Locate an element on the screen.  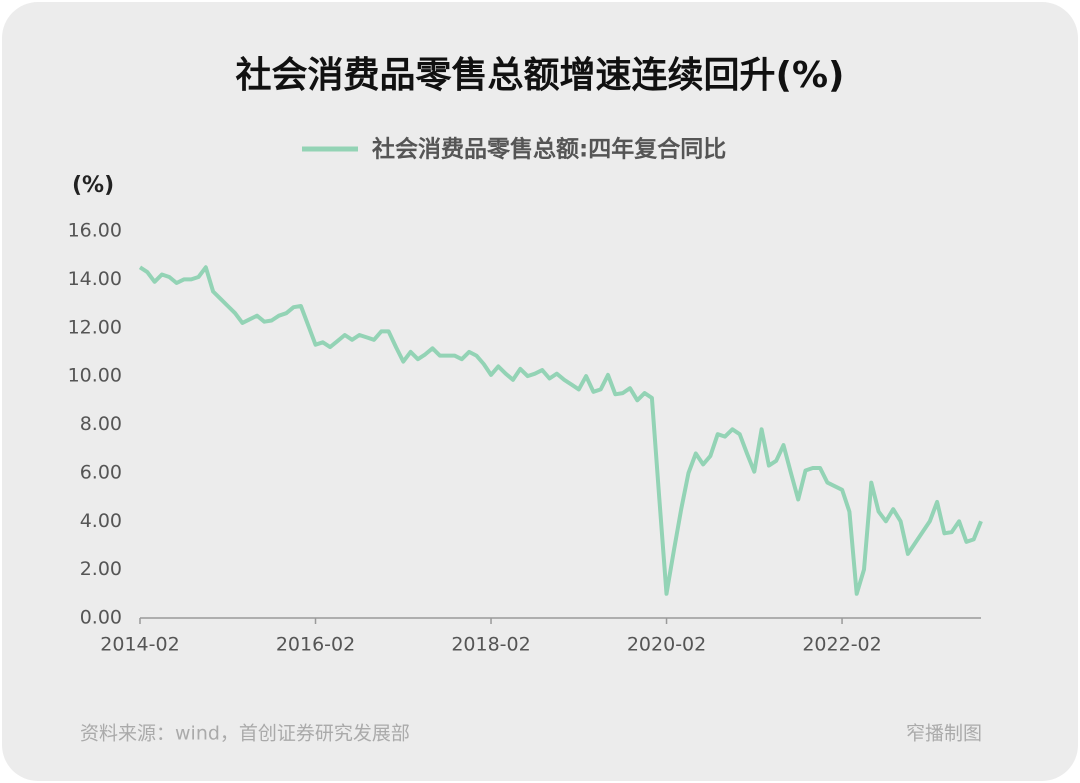
y-tick-label: 12.00 is located at coordinates (95, 327).